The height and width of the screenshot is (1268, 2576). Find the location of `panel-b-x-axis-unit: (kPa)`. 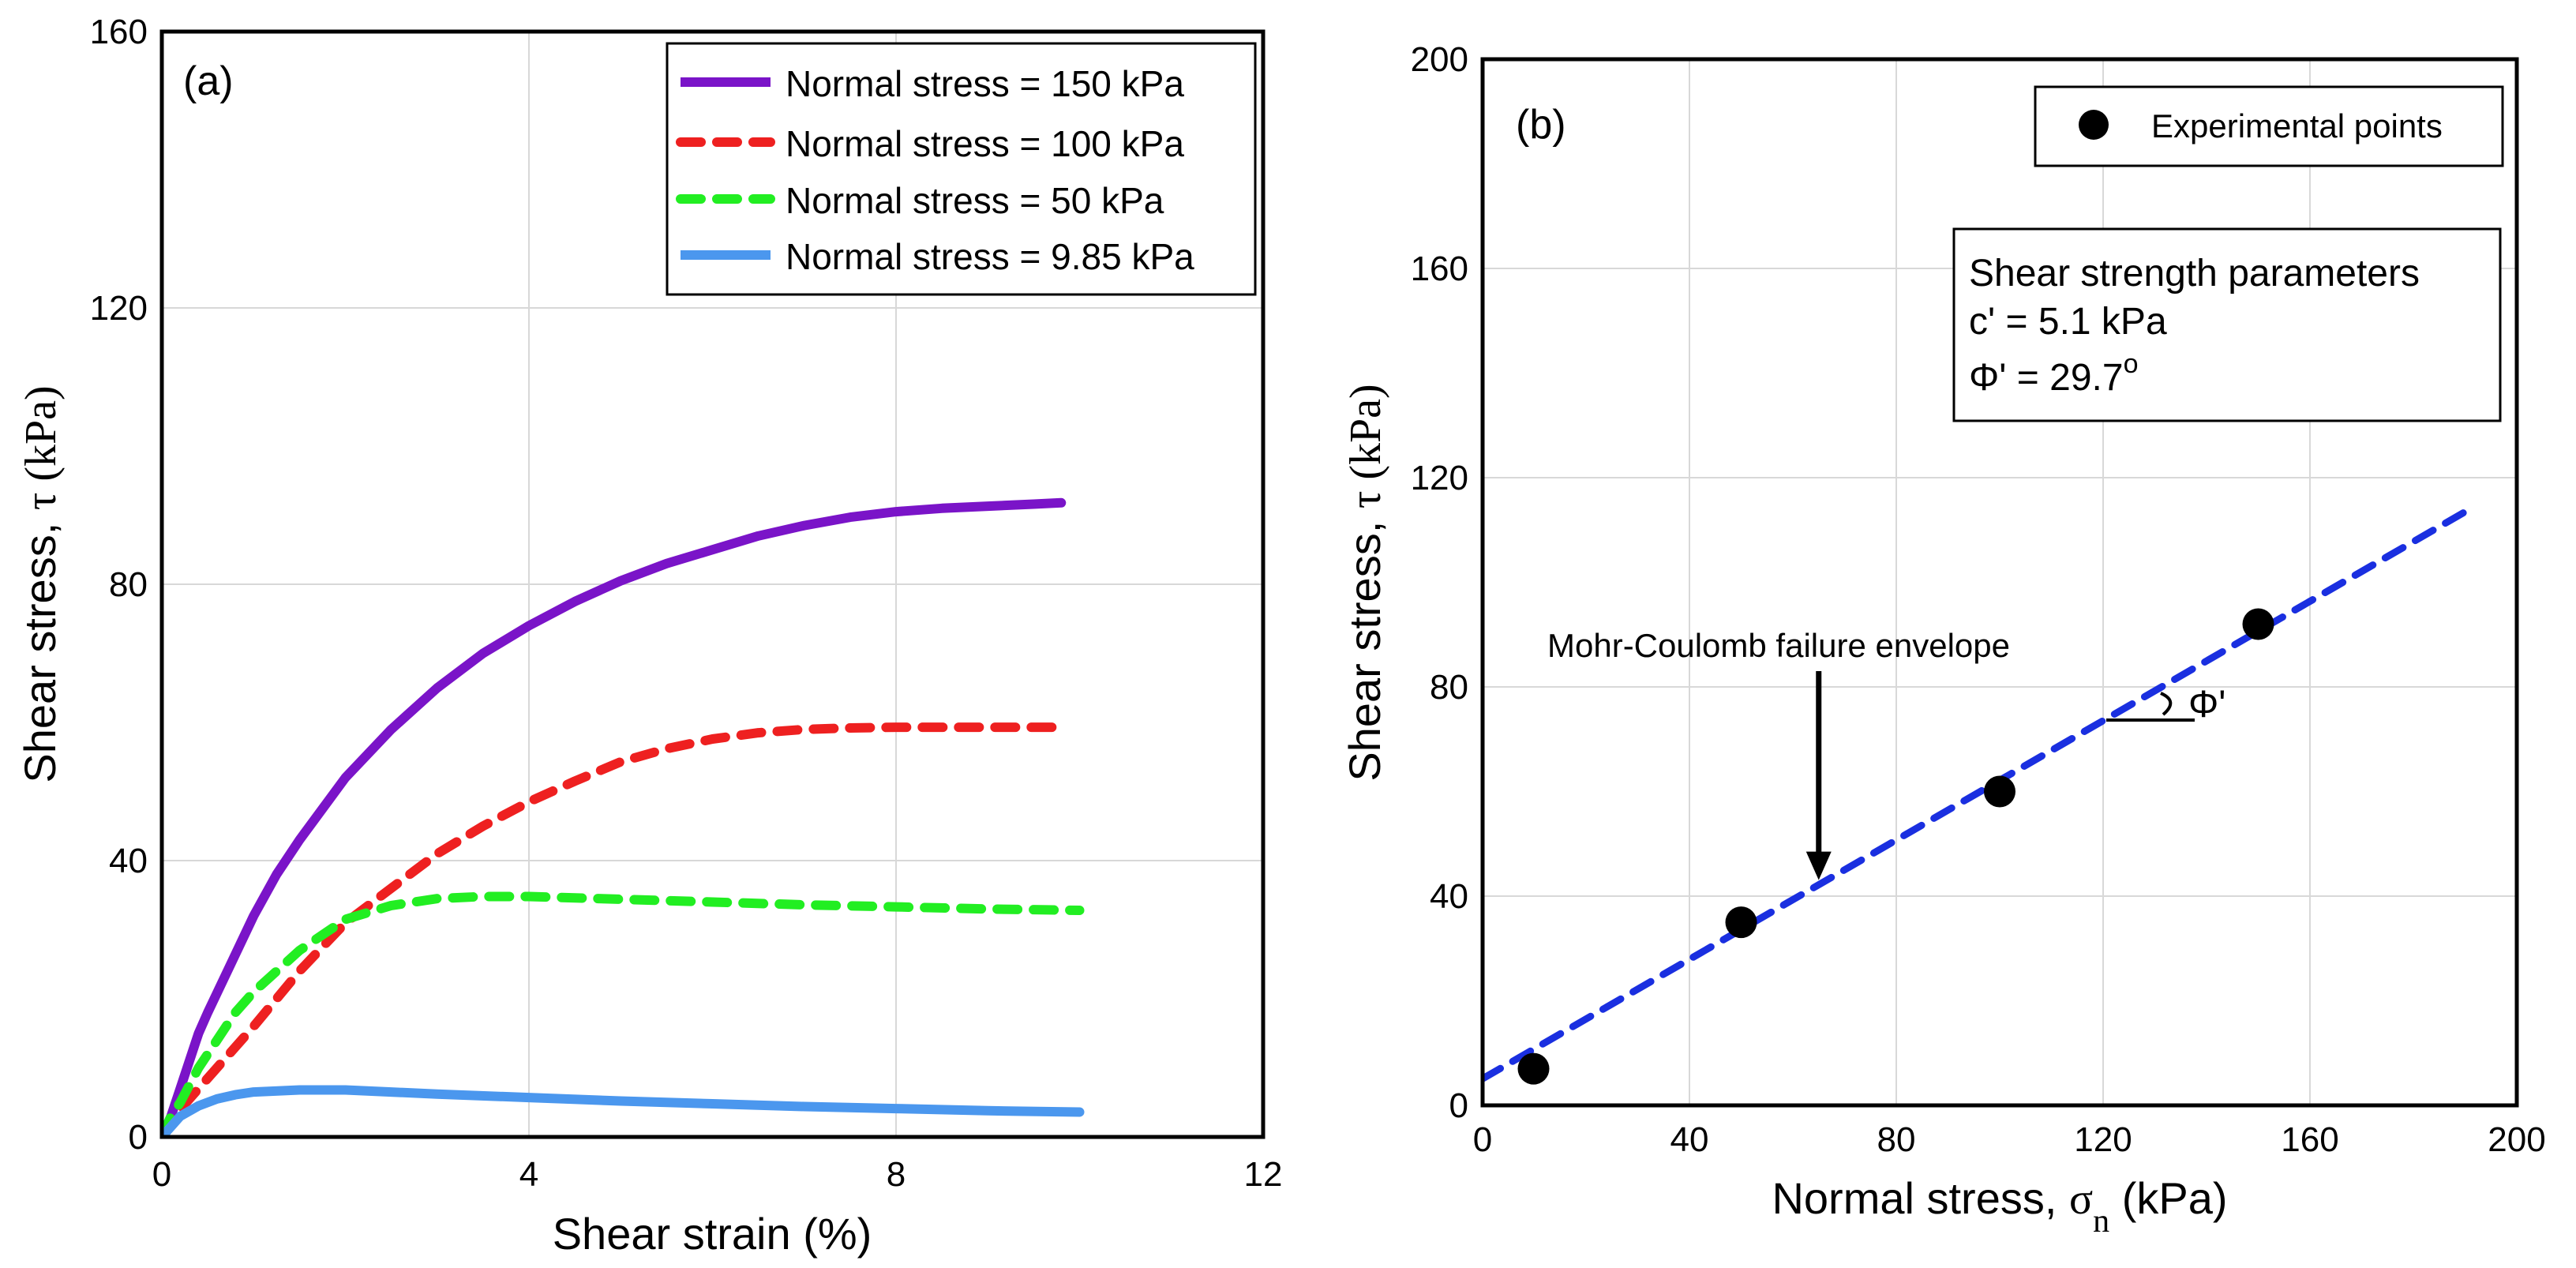

panel-b-x-axis-unit: (kPa) is located at coordinates (2168, 1198).